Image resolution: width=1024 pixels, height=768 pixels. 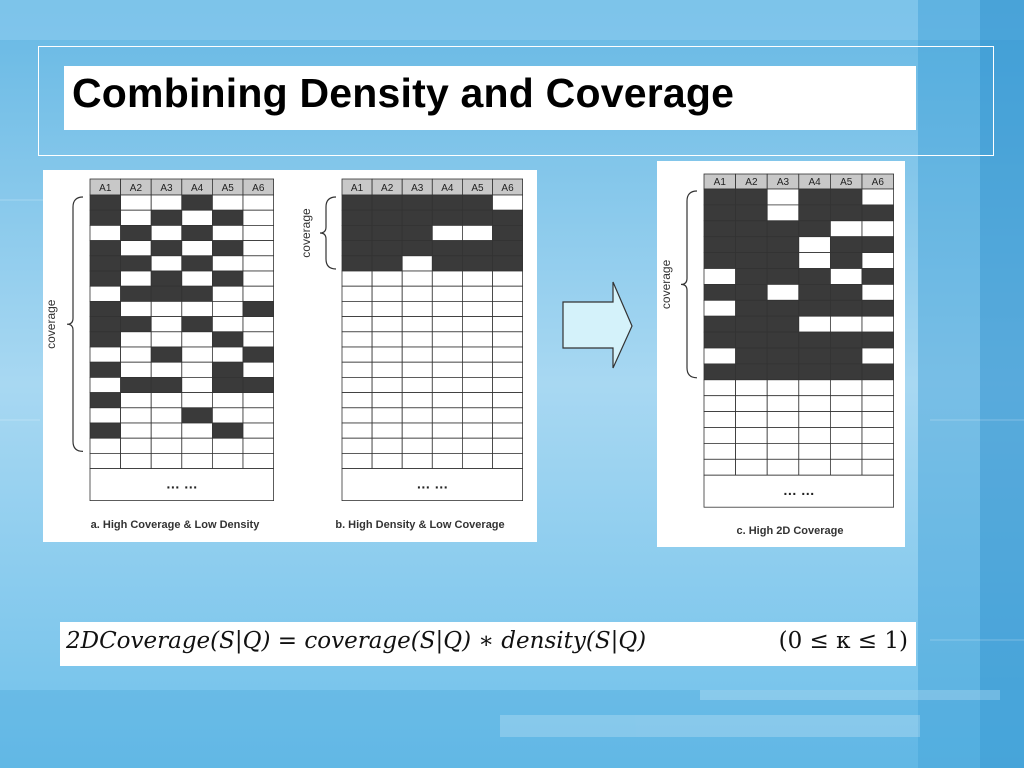 I want to click on formula-constraint: (0 ≤ κ ≤ 1), so click(x=843, y=641).